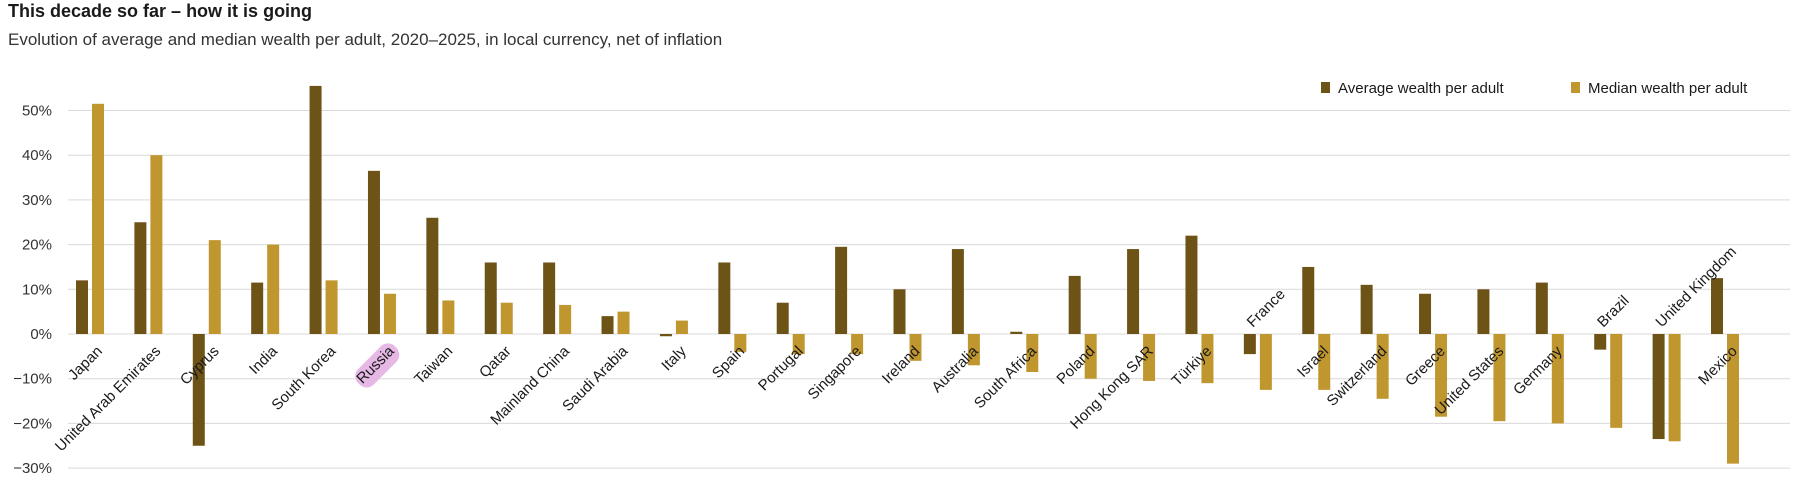 The image size is (1795, 477). What do you see at coordinates (160, 11) in the screenshot?
I see `chart-title: This decade so far – how it is going` at bounding box center [160, 11].